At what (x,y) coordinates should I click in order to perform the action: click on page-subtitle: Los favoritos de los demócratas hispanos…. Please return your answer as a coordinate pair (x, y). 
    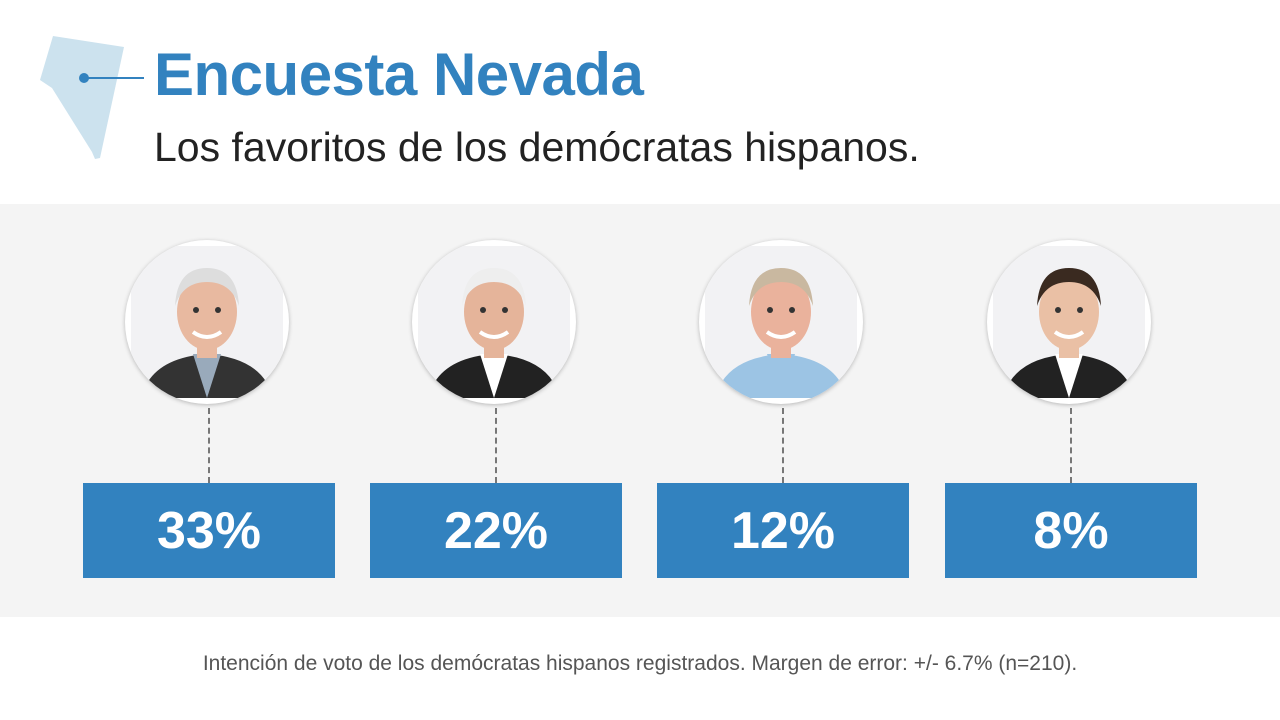
    Looking at the image, I should click on (537, 147).